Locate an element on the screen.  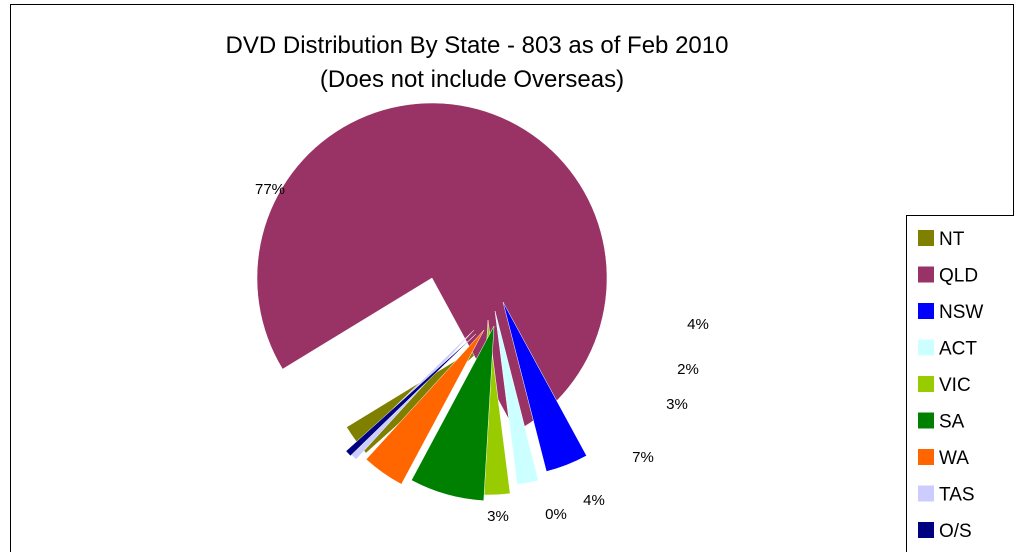
legend-label-qld: QLD is located at coordinates (958, 276).